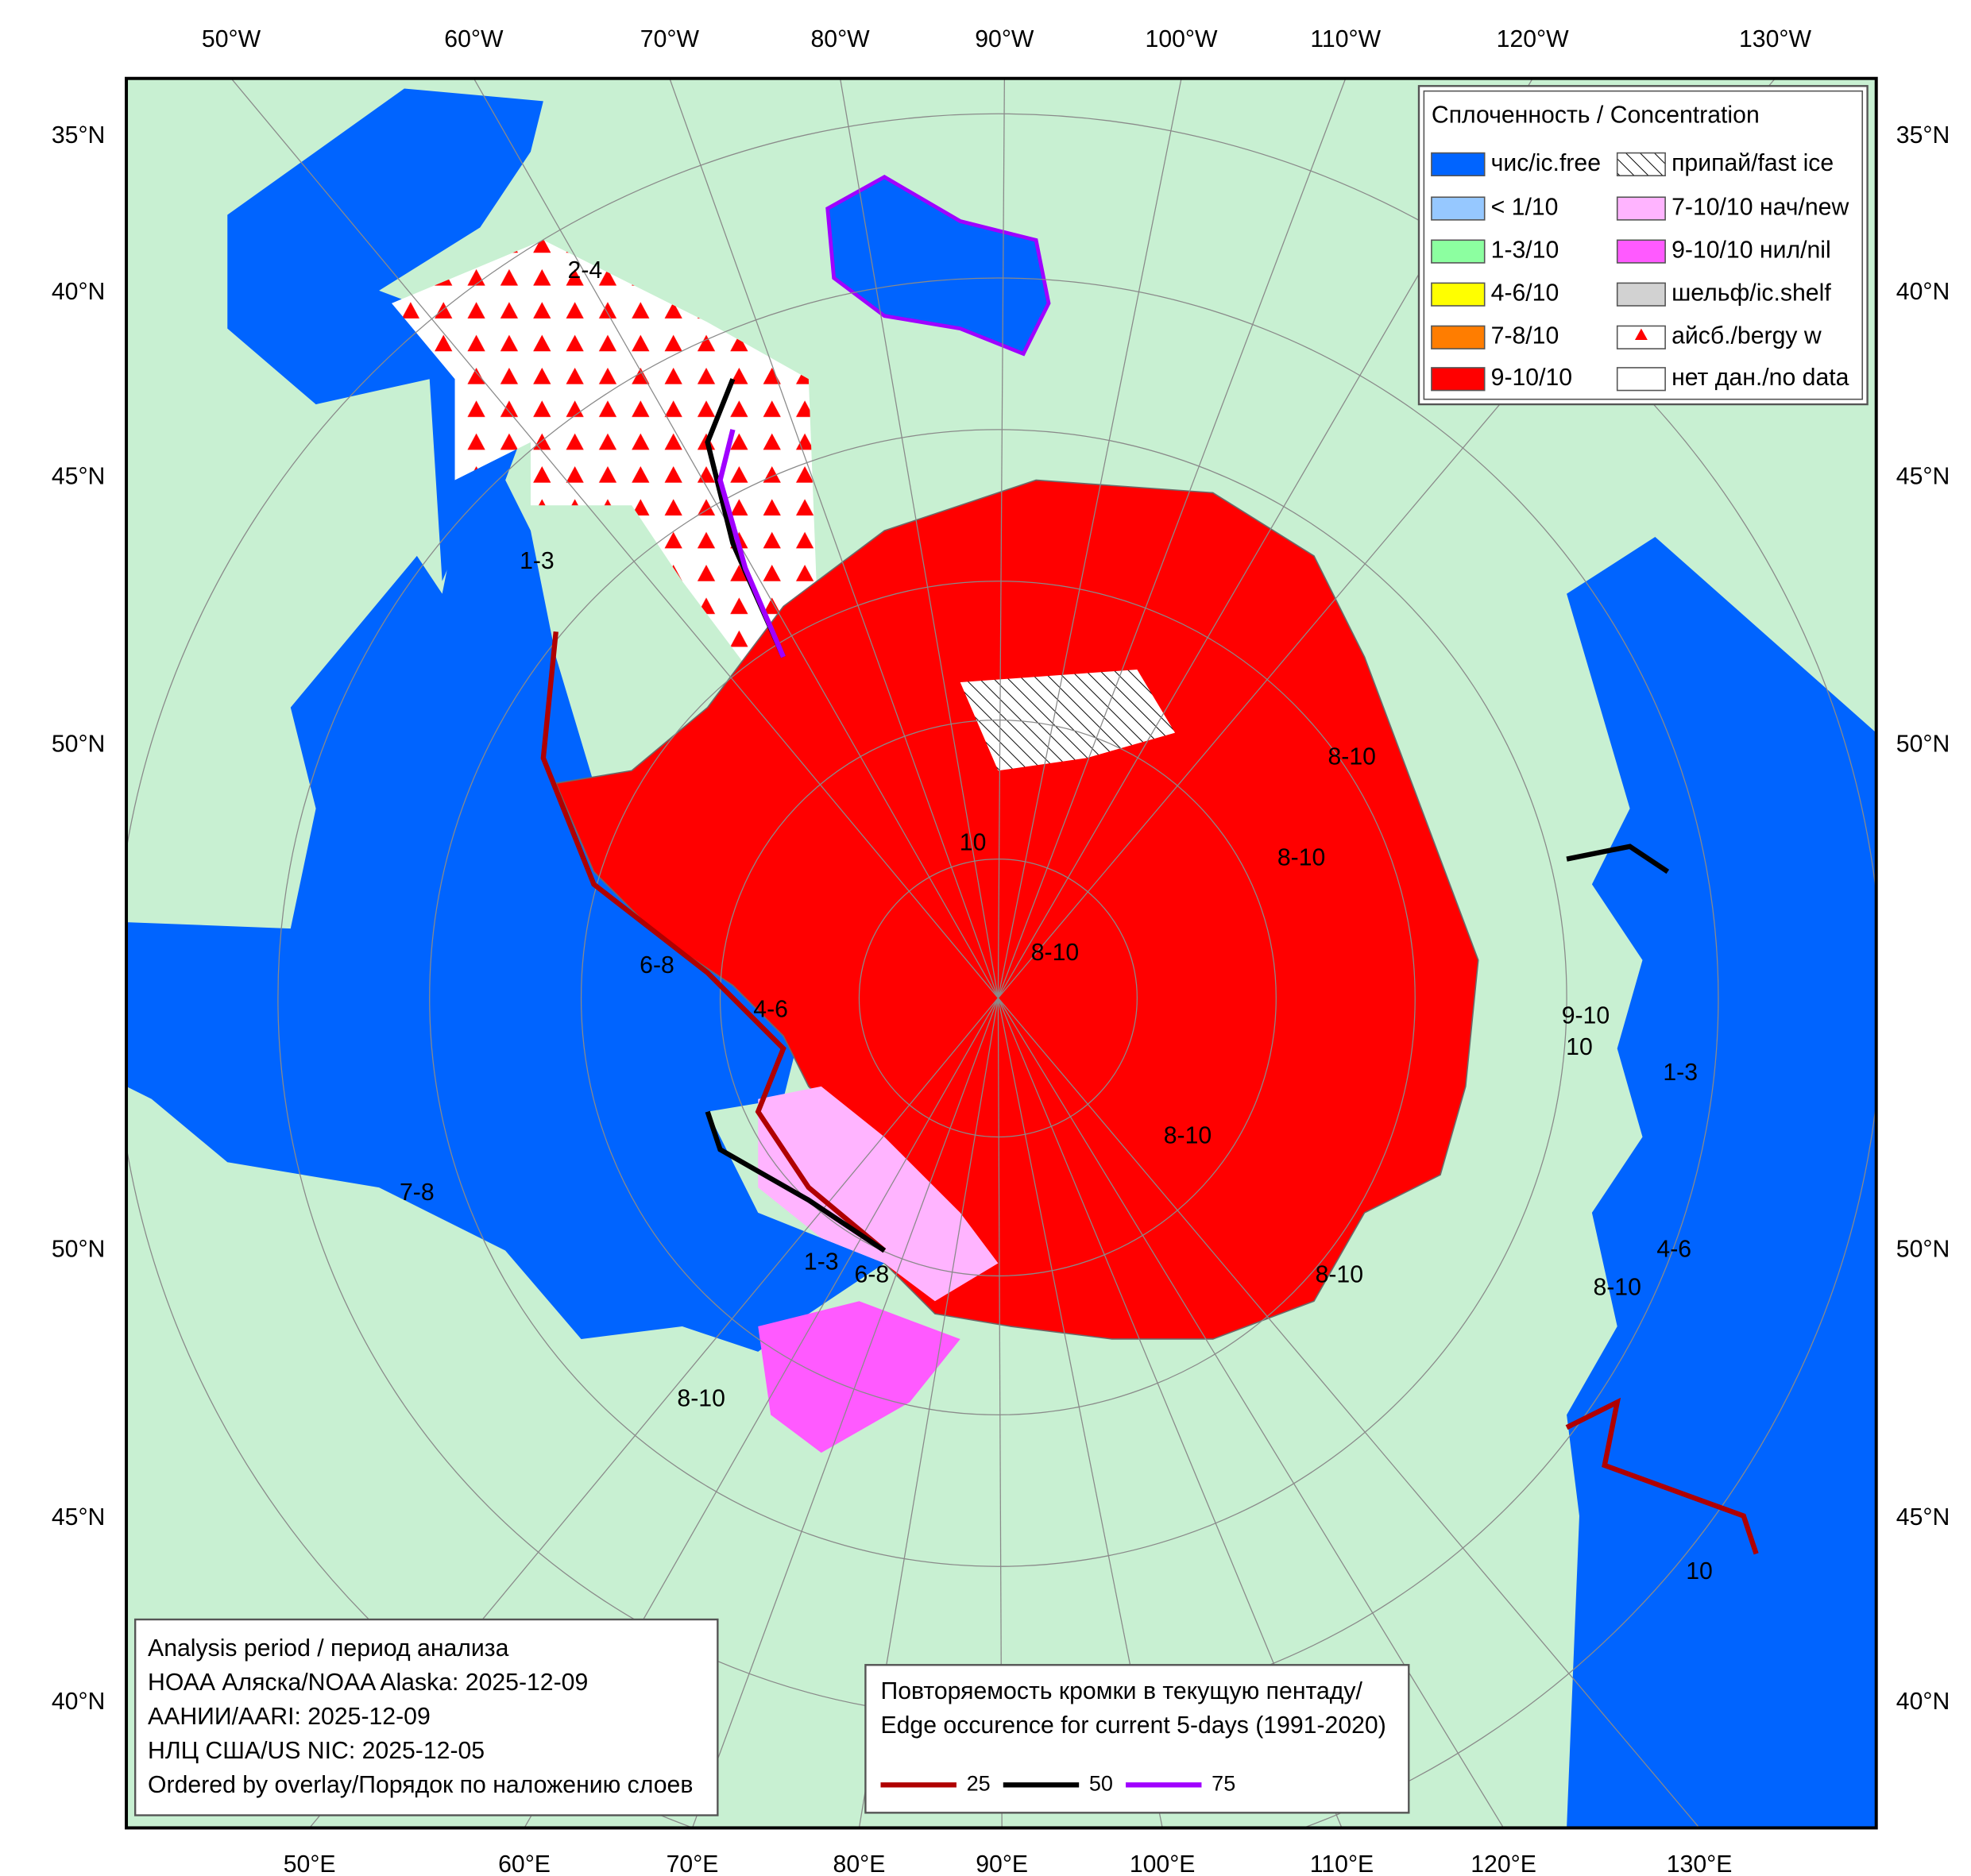 The width and height of the screenshot is (1971, 1876). Describe the element at coordinates (1751, 251) in the screenshot. I see `legend-label: 9-10/10 нил/nil` at that location.